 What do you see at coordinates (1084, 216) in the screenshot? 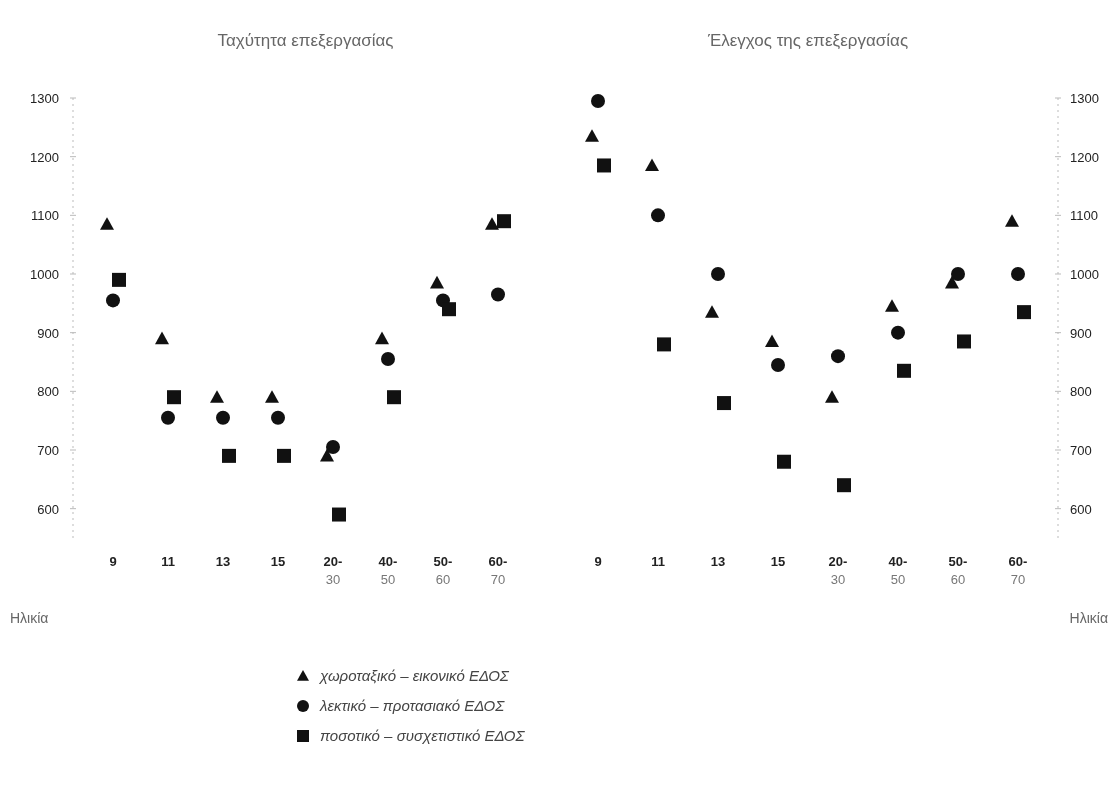
I see `y2-tick-label: 1100` at bounding box center [1084, 216].